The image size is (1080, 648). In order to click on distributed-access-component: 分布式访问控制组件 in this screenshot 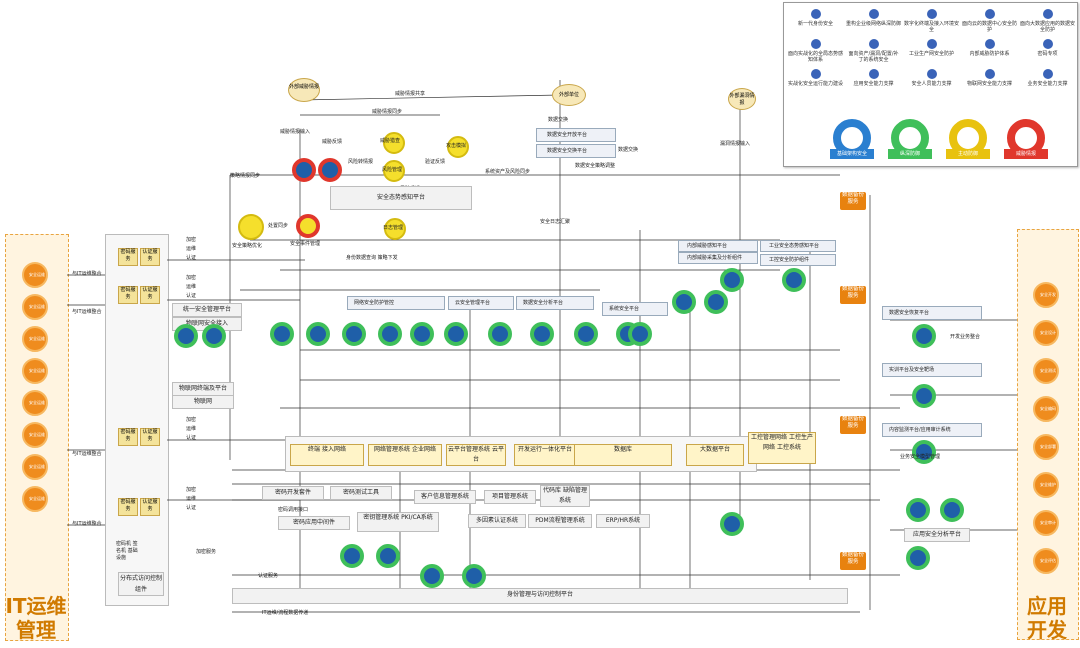, I will do `click(141, 584)`.